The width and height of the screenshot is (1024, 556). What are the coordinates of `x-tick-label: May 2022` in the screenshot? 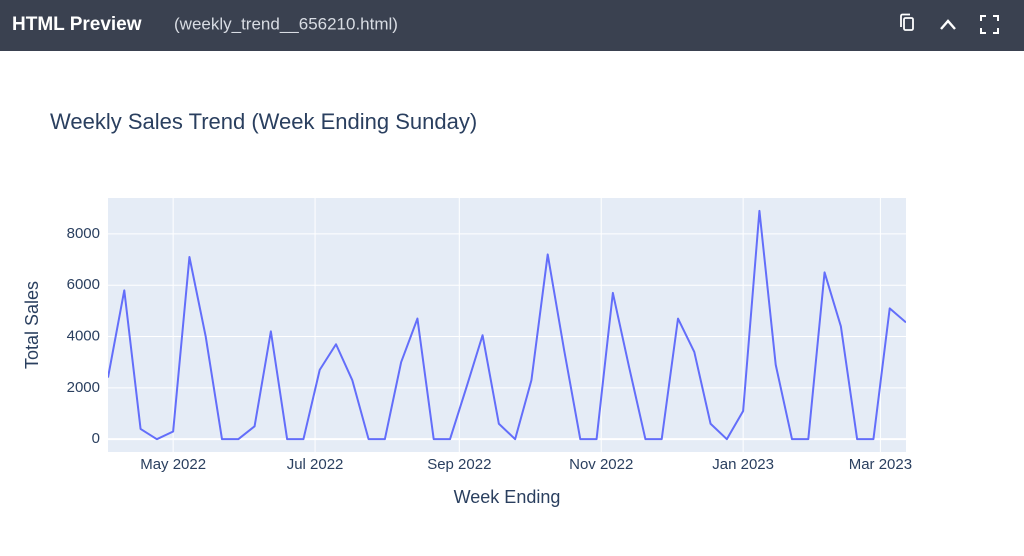 It's located at (173, 464).